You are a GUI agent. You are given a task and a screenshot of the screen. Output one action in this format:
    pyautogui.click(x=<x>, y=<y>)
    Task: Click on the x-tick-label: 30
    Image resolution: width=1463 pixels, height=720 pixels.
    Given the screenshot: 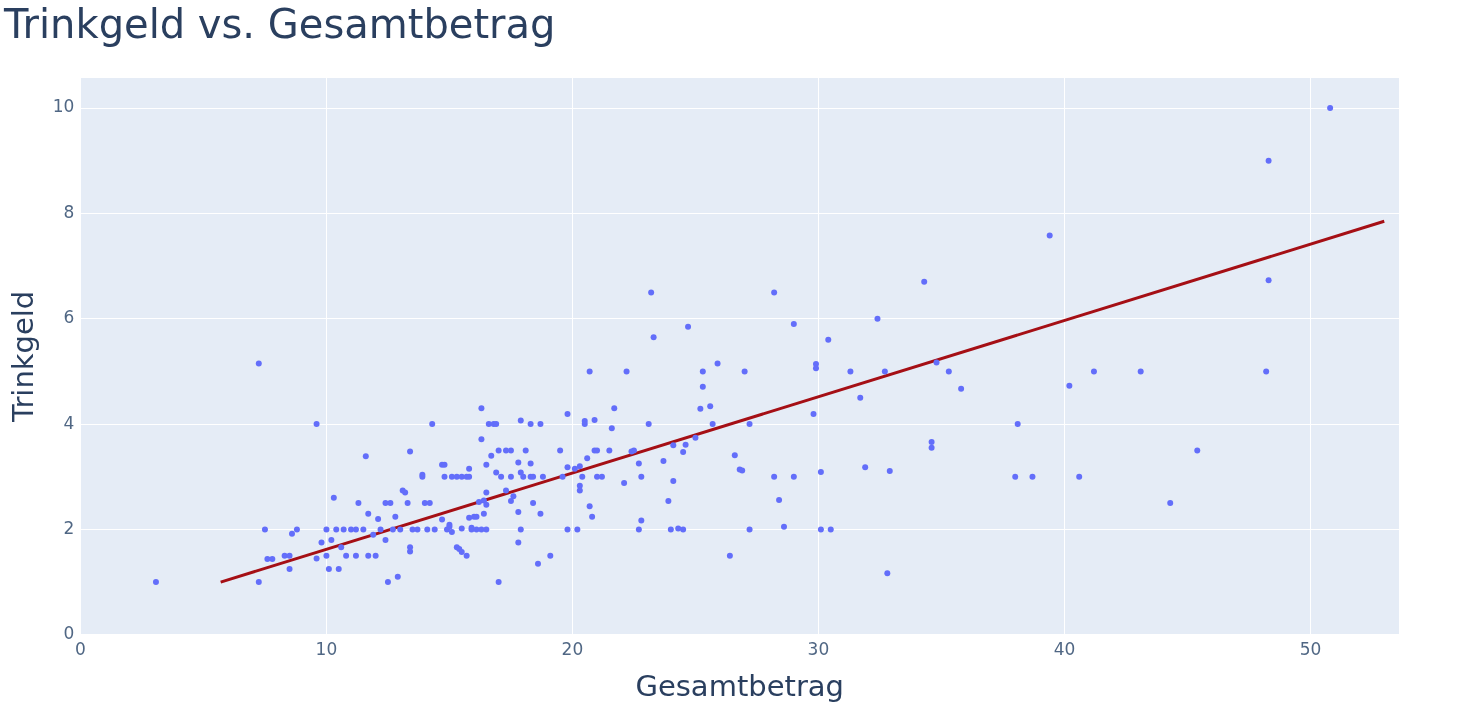 What is the action you would take?
    pyautogui.click(x=818, y=649)
    